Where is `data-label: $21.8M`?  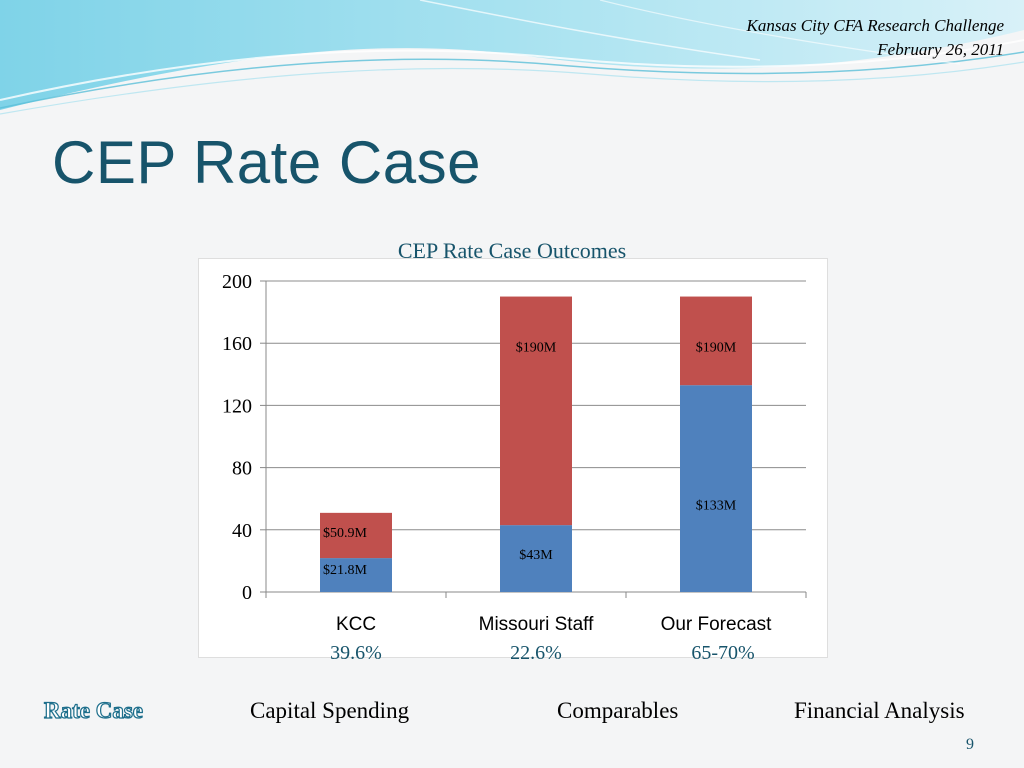
data-label: $21.8M is located at coordinates (345, 570).